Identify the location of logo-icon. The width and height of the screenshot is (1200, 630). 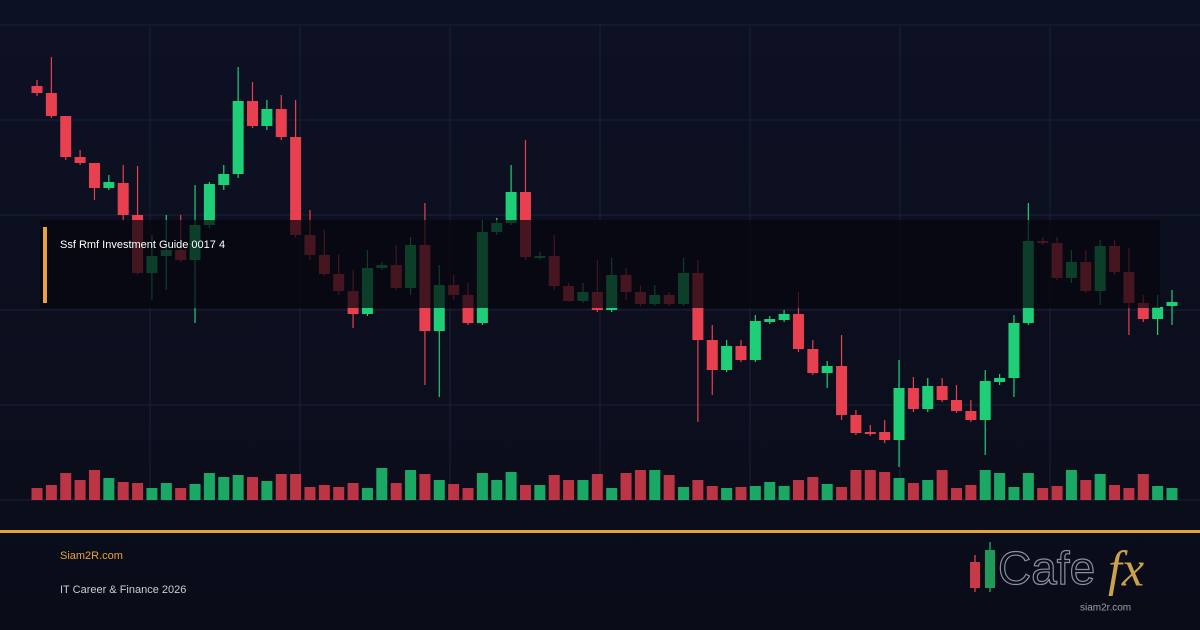
(982, 567).